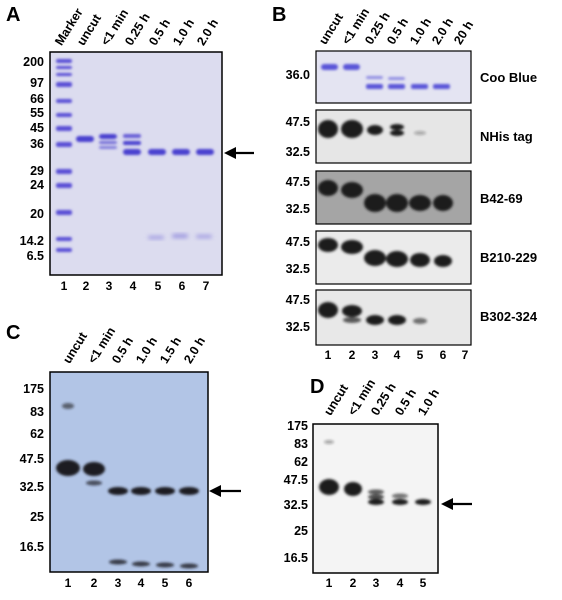 This screenshot has height=600, width=562. I want to click on panel-a-gel, so click(136, 163).